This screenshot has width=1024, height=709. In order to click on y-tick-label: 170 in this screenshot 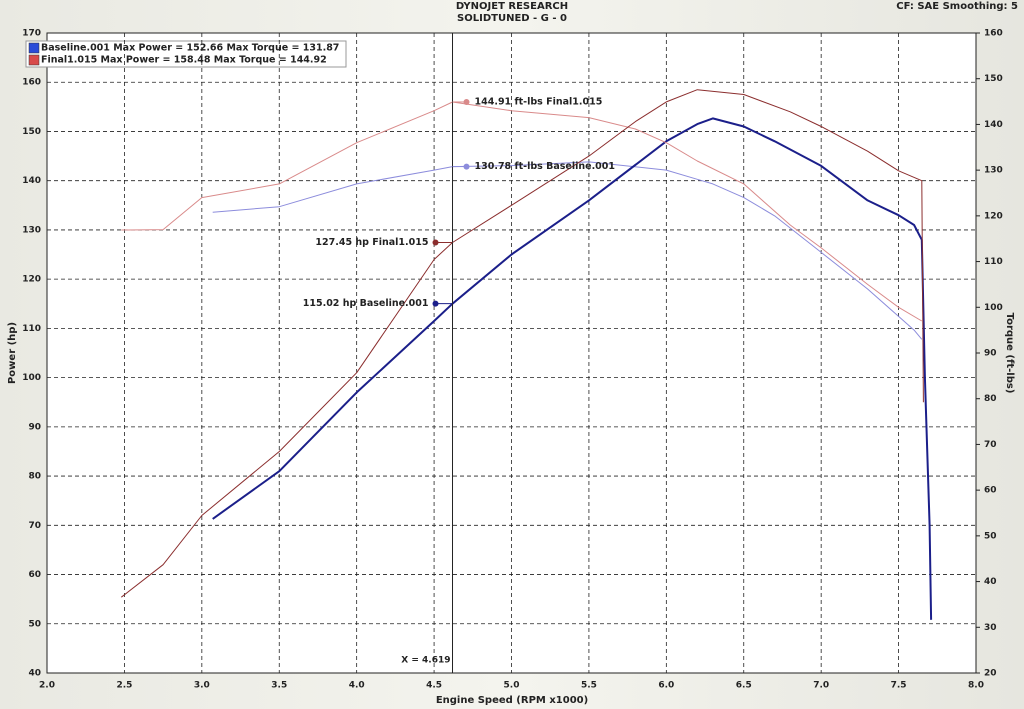, I will do `click(31, 34)`.